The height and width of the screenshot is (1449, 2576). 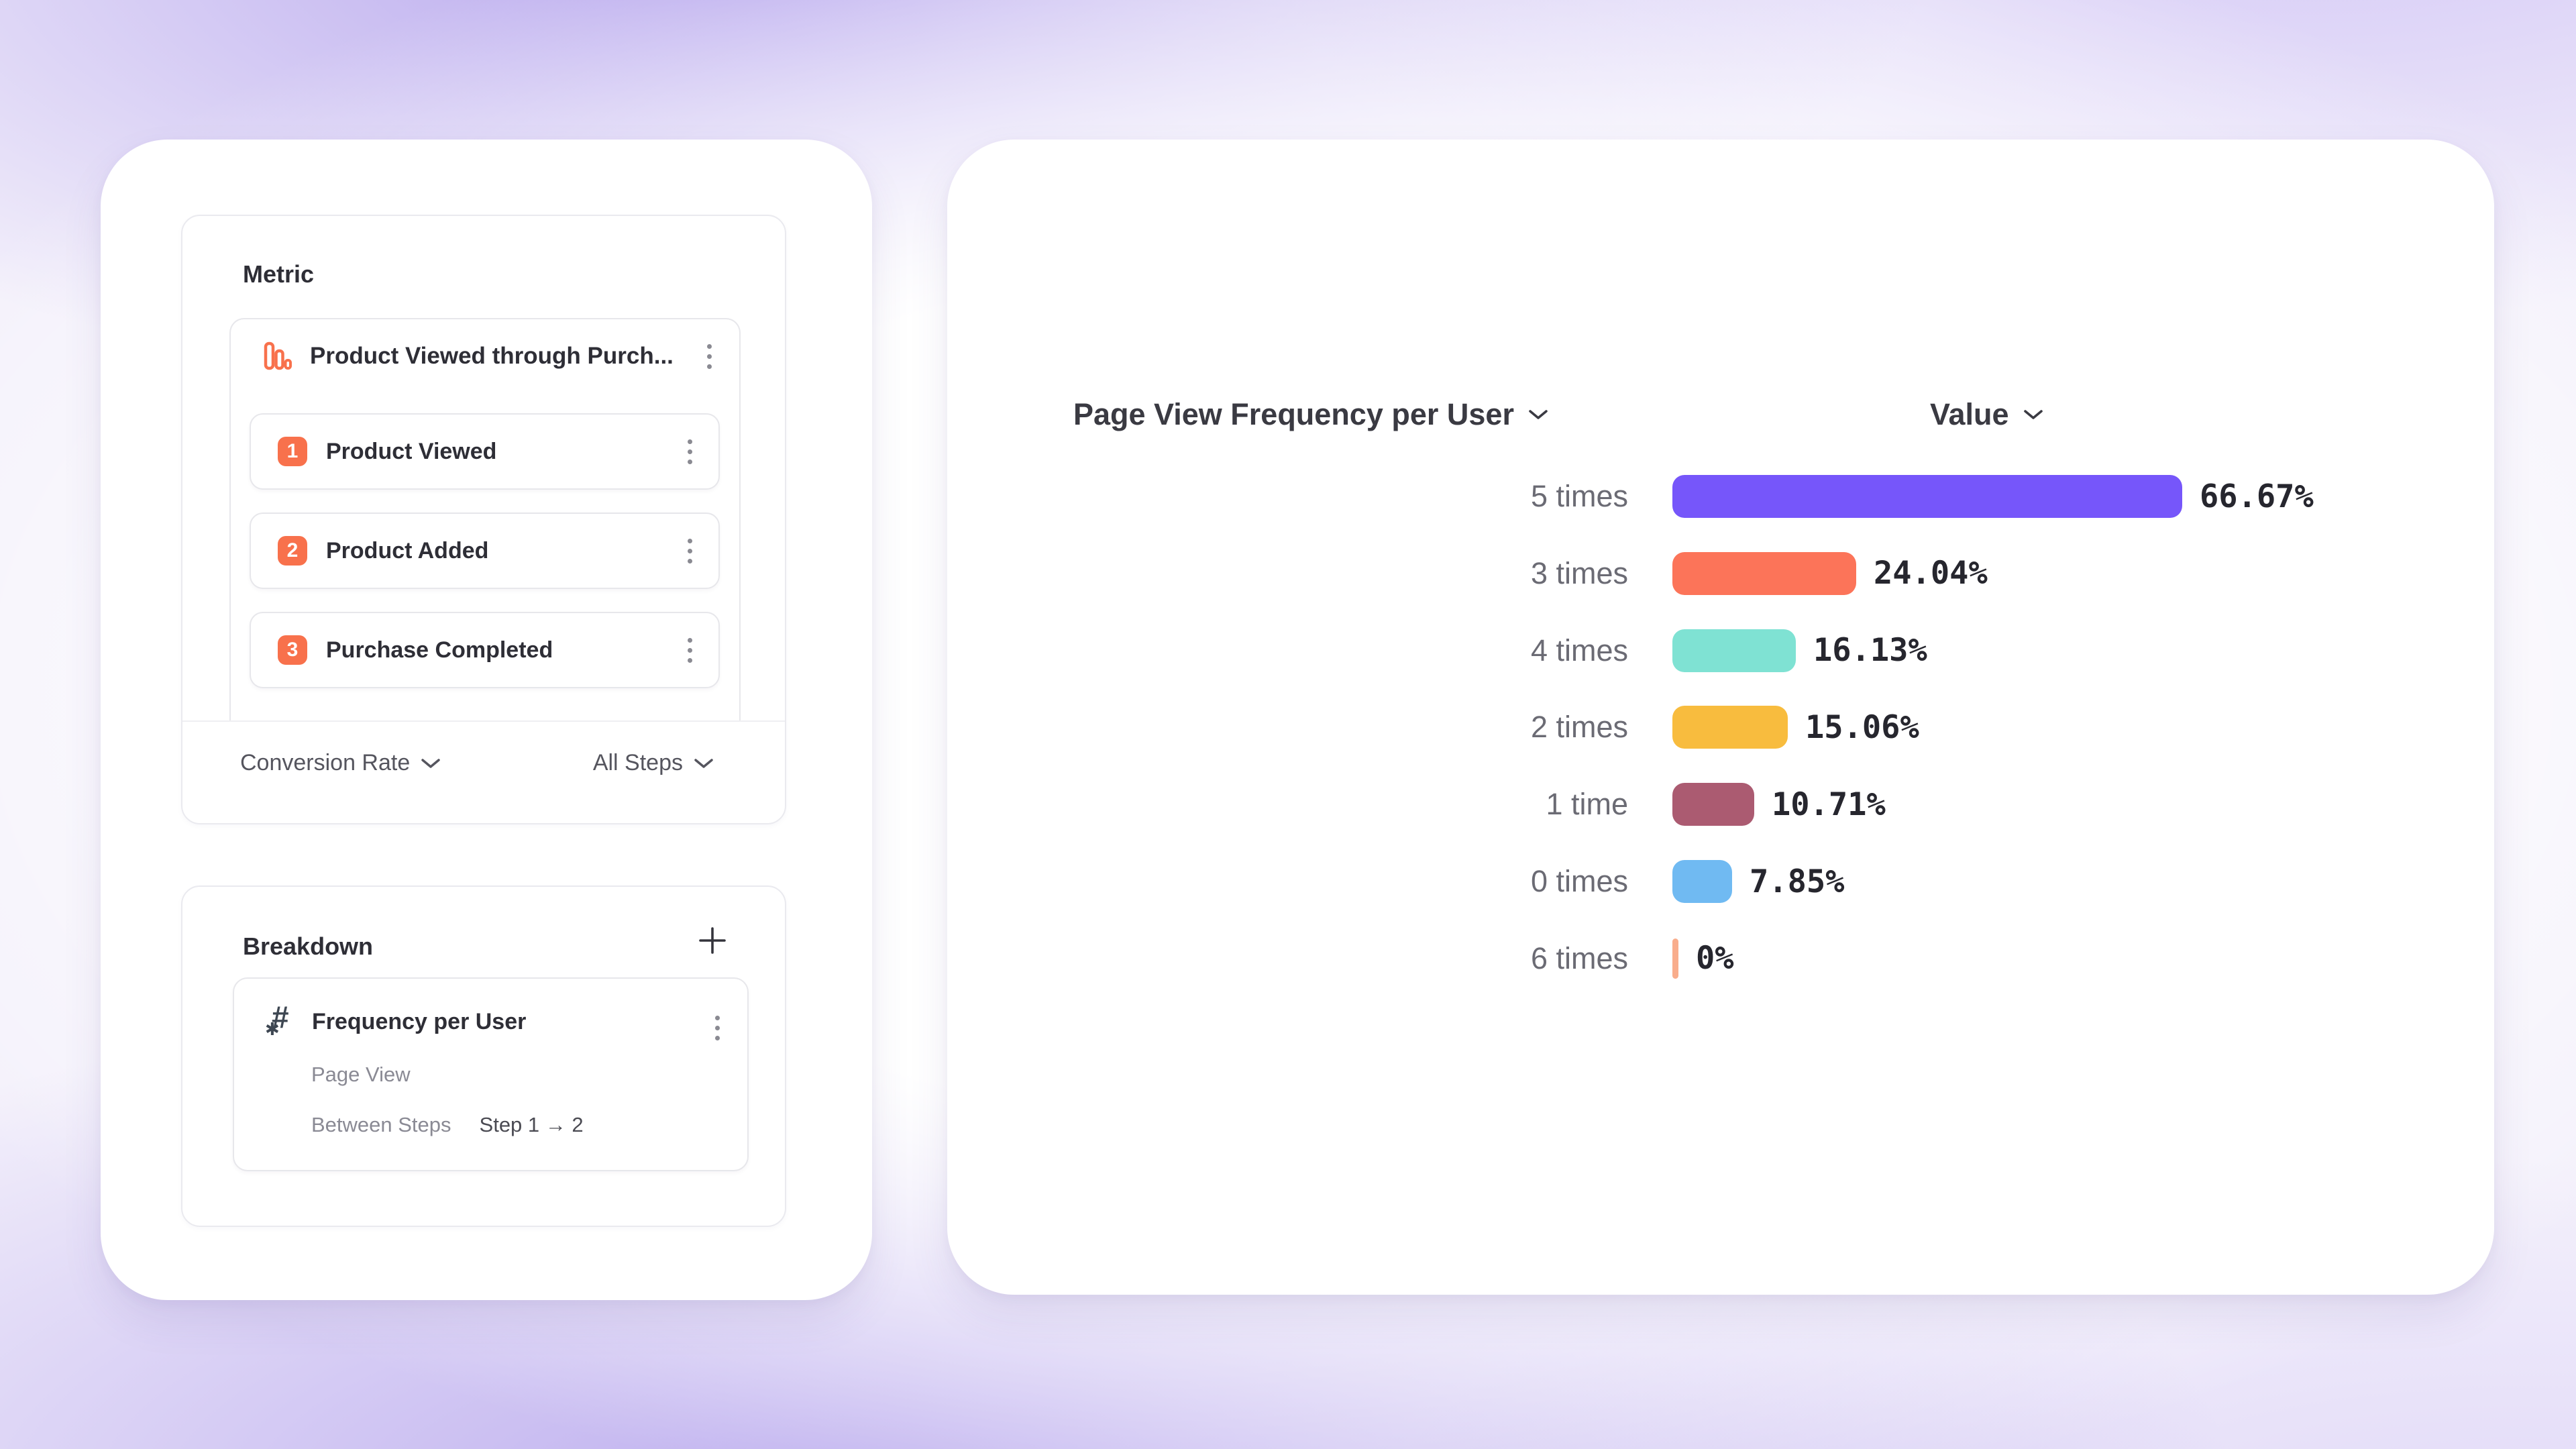 I want to click on bar-value-label: 7.85%, so click(x=1797, y=881).